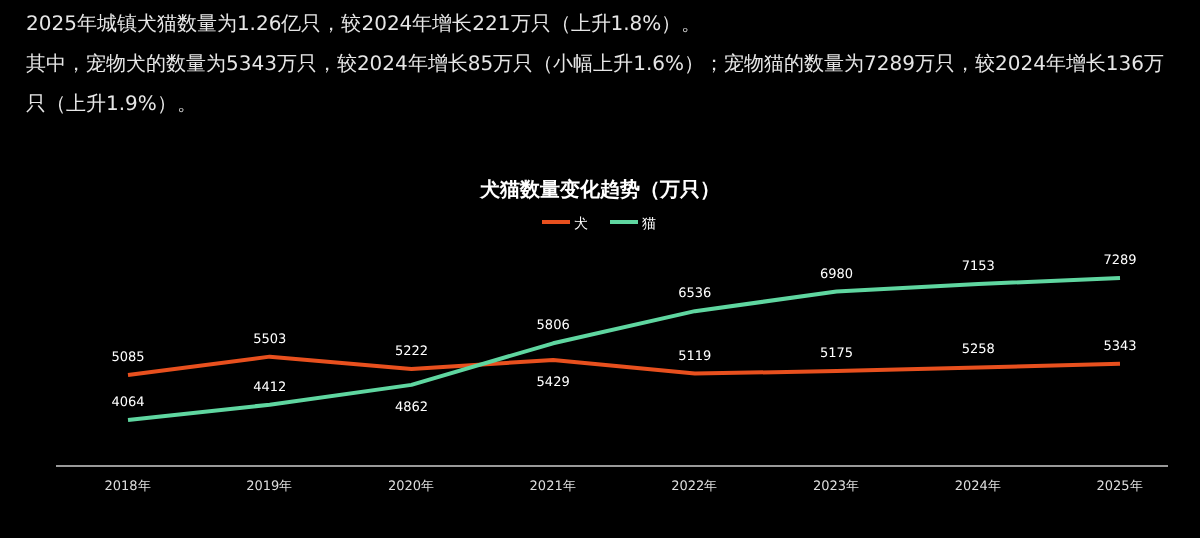 The height and width of the screenshot is (538, 1200). Describe the element at coordinates (365, 25) in the screenshot. I see `chart-subtitle: 2025年城镇犬猫数量为1.26亿只，较2024年增长221万只（上升1.8%）。` at that location.